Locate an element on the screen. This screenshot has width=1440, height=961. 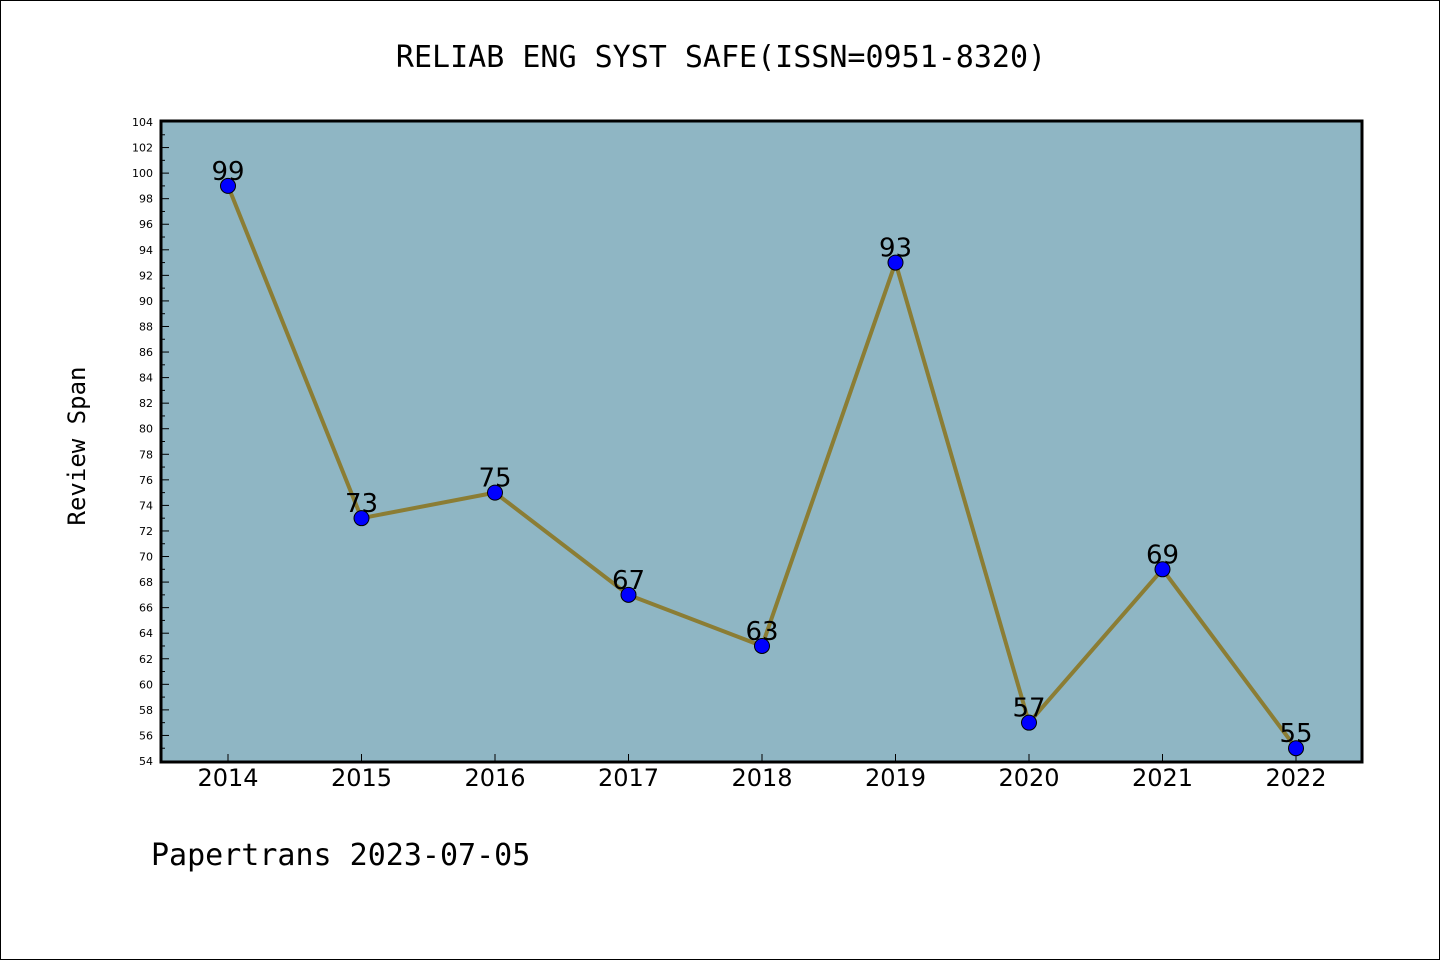
data-label: 99 is located at coordinates (227, 172).